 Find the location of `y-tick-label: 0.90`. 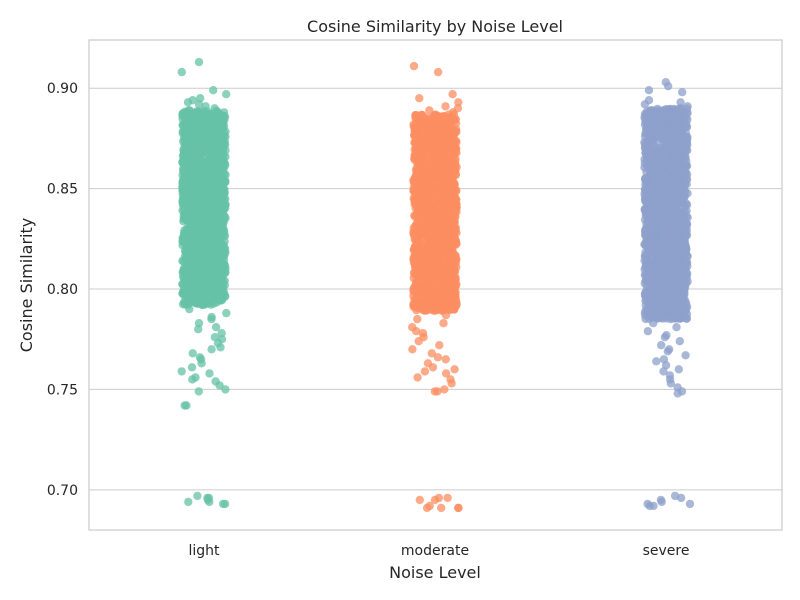

y-tick-label: 0.90 is located at coordinates (62, 89).